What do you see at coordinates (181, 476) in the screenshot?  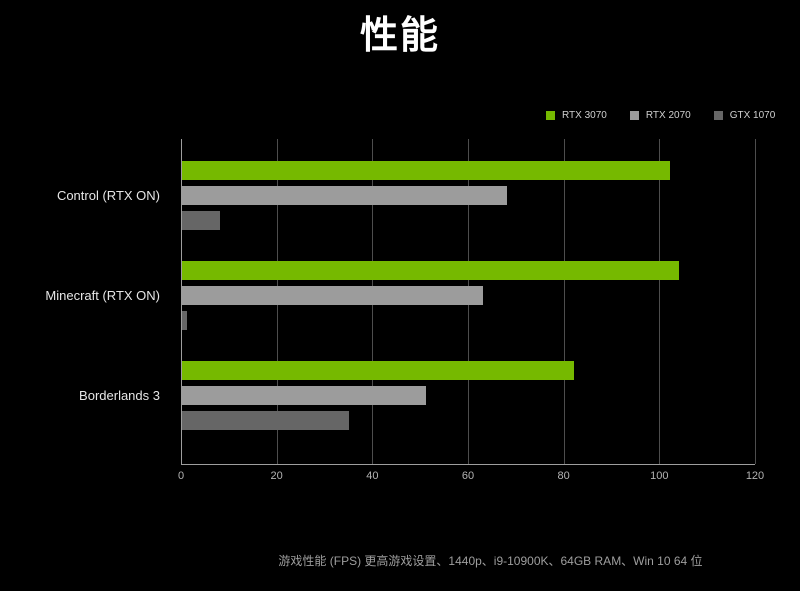 I see `x-tick-label-0: 0` at bounding box center [181, 476].